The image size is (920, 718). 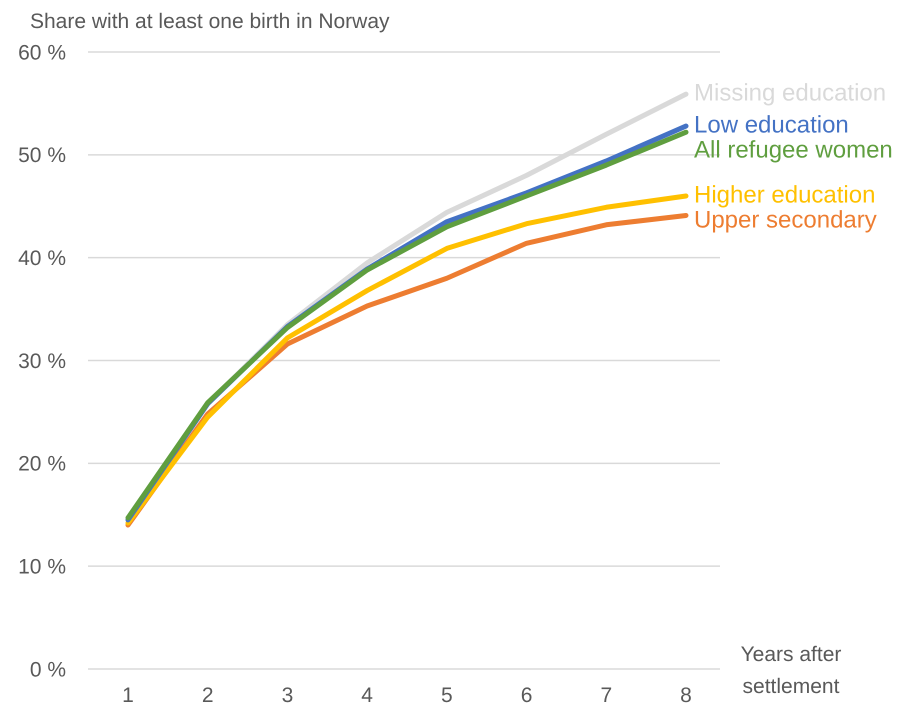 I want to click on y-tick-label: 60 %, so click(x=42, y=52).